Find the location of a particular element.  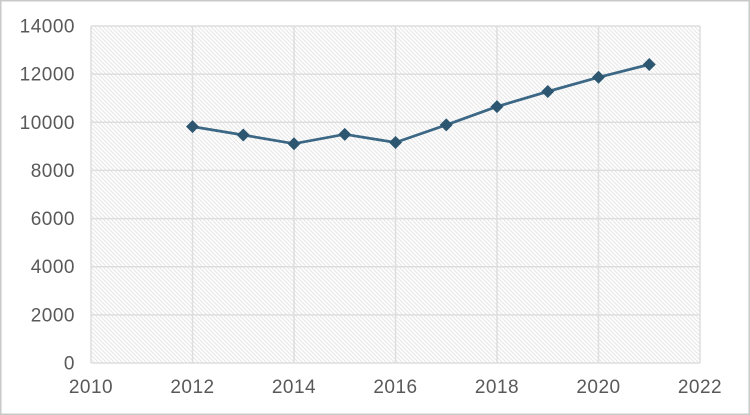

y-tick-label-4000: 4000 is located at coordinates (53, 267).